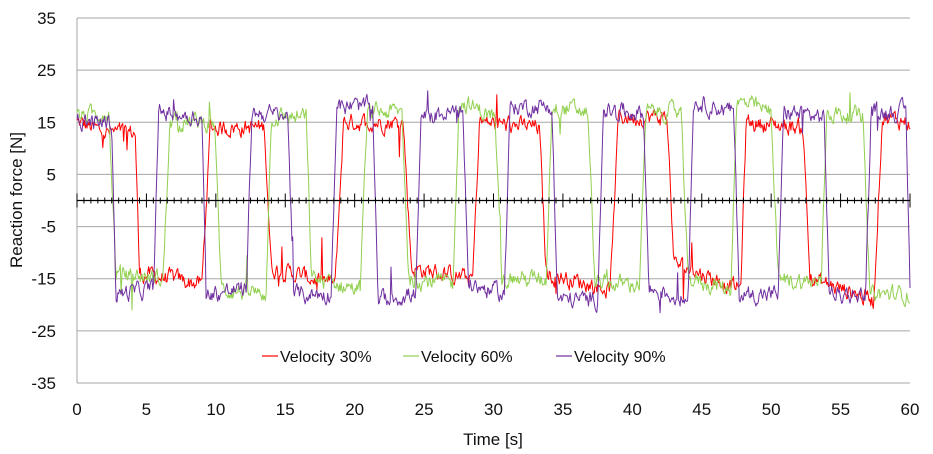 The height and width of the screenshot is (454, 933). What do you see at coordinates (43, 383) in the screenshot?
I see `y-tick-label: -35` at bounding box center [43, 383].